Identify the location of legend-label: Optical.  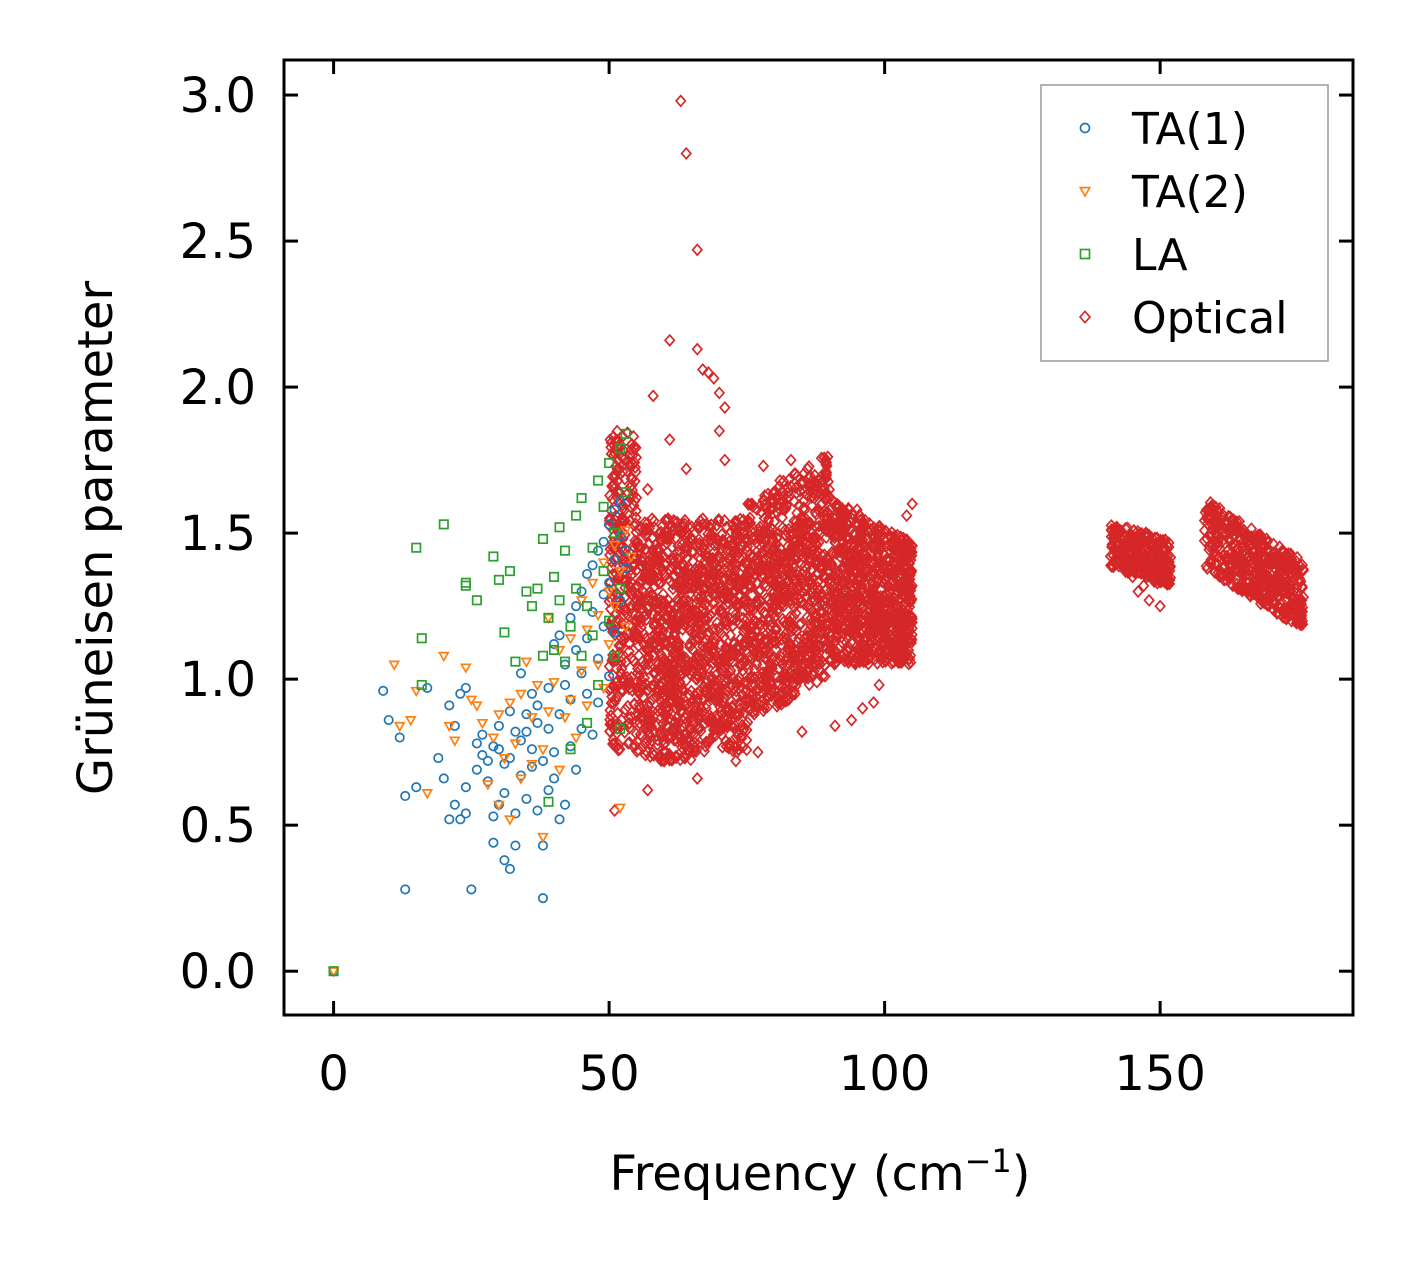
(1209, 318).